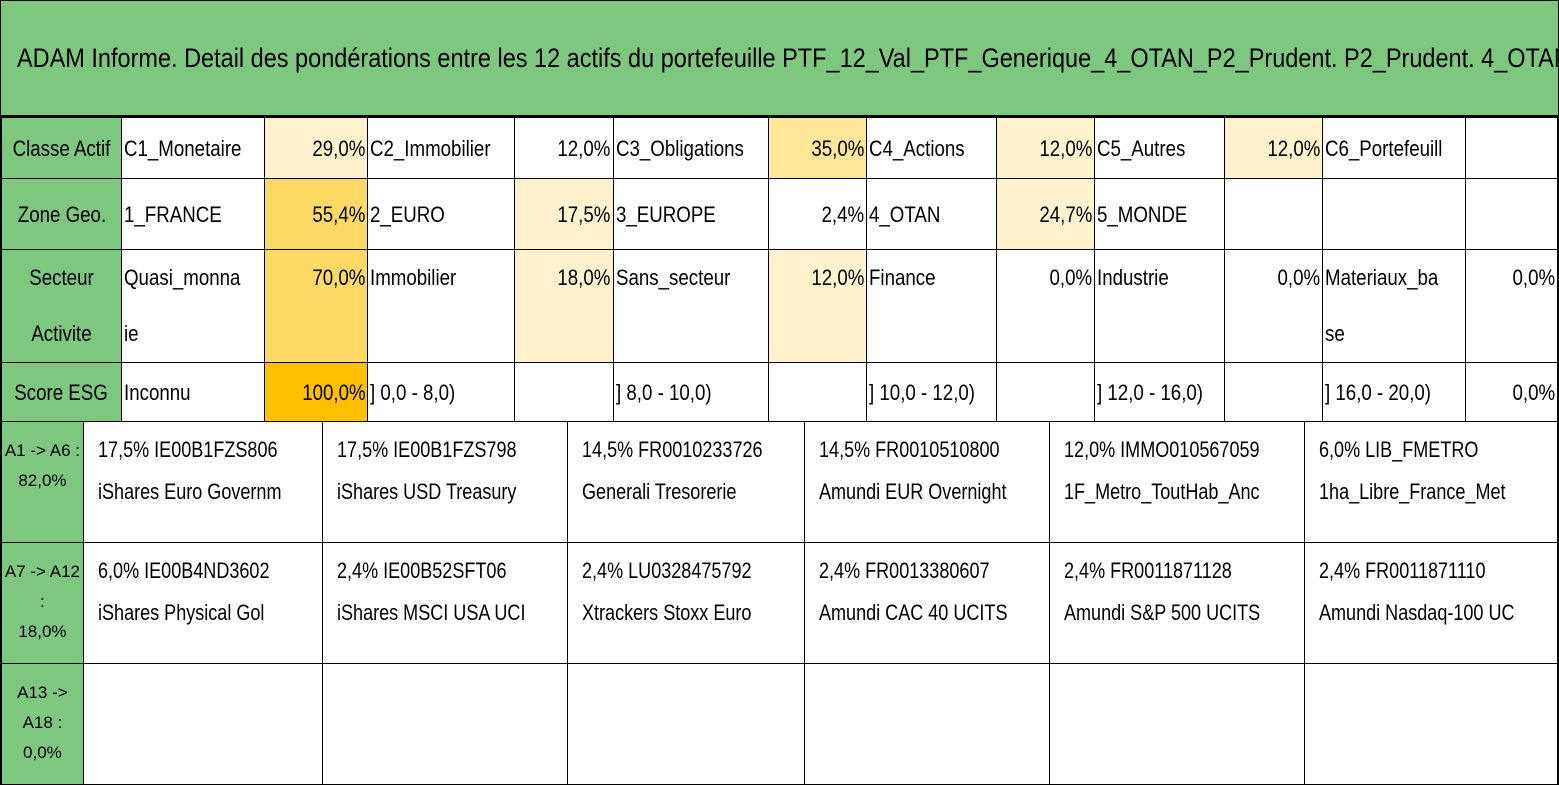  What do you see at coordinates (927, 482) in the screenshot?
I see `asset-cell: 14,5% FR0010510800 Amundi EUR Overnight` at bounding box center [927, 482].